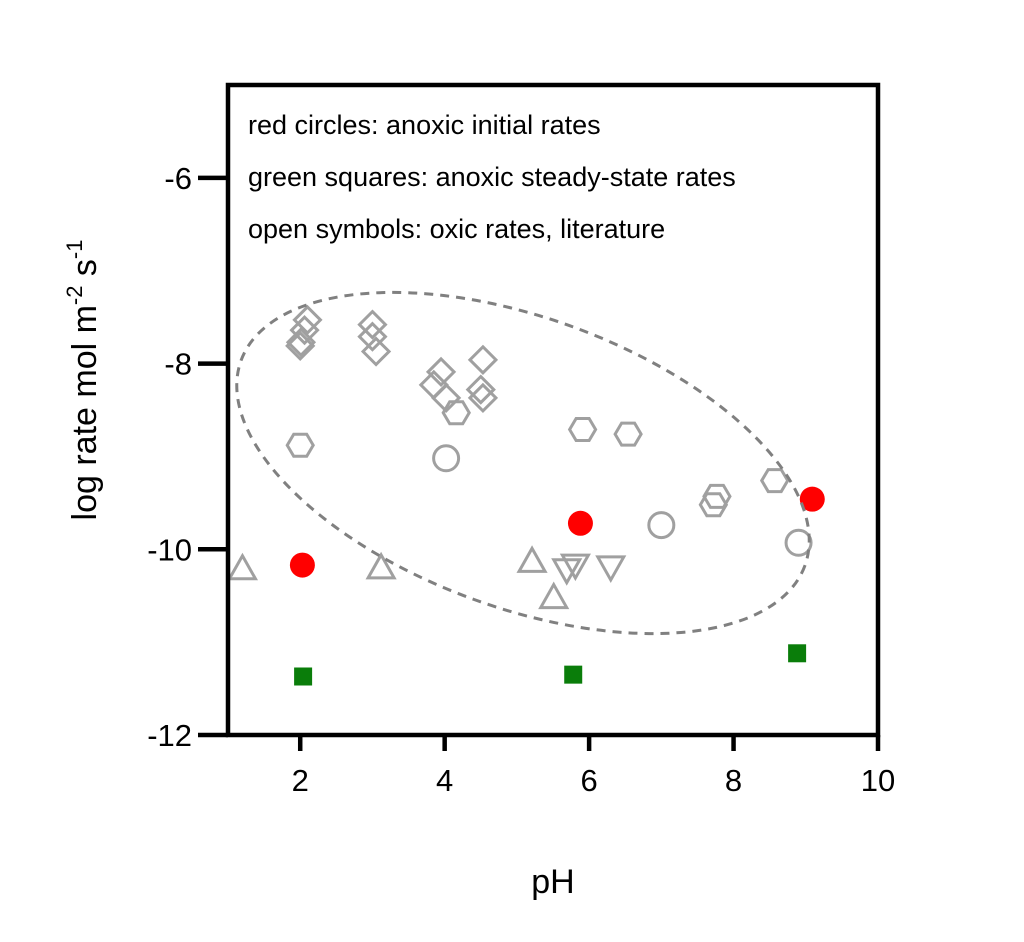  Describe the element at coordinates (74, 296) in the screenshot. I see `y-title-sup1: -2` at that location.